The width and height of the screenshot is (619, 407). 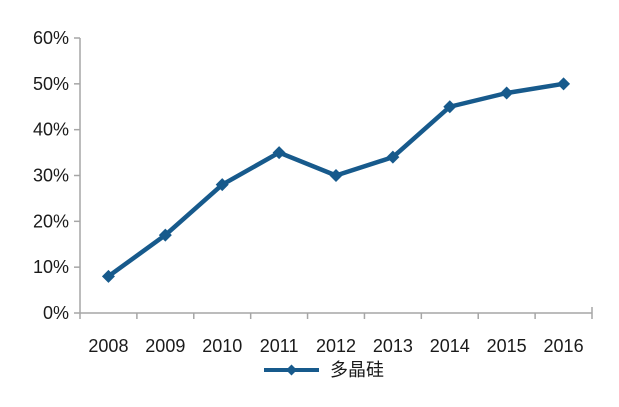 I want to click on x-tick-label: 2016, so click(x=564, y=346).